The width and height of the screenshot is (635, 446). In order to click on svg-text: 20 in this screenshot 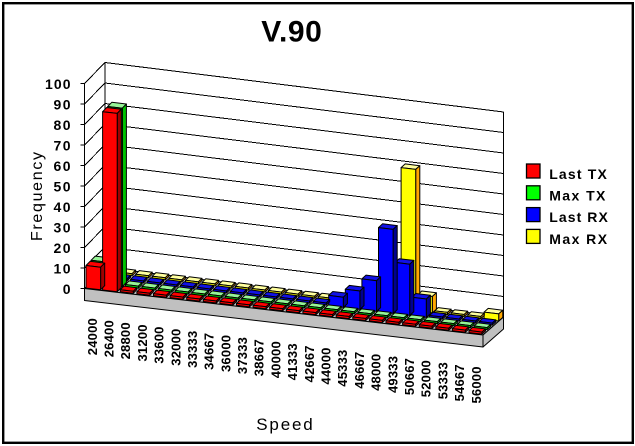, I will do `click(62, 248)`.